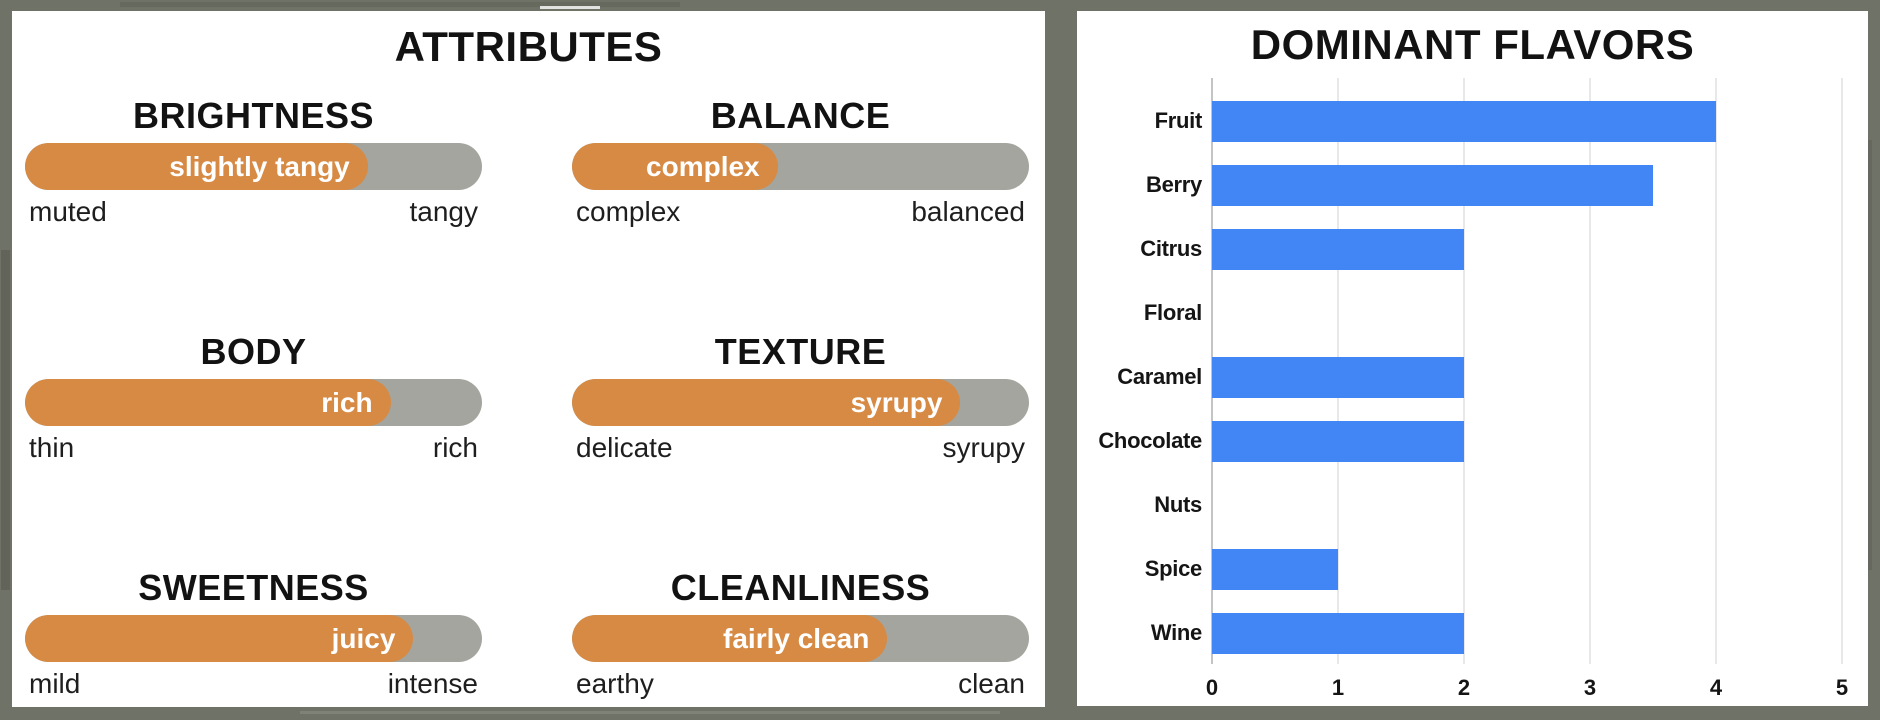 Image resolution: width=1880 pixels, height=720 pixels. What do you see at coordinates (796, 638) in the screenshot?
I see `attribute-value-label: fairly clean` at bounding box center [796, 638].